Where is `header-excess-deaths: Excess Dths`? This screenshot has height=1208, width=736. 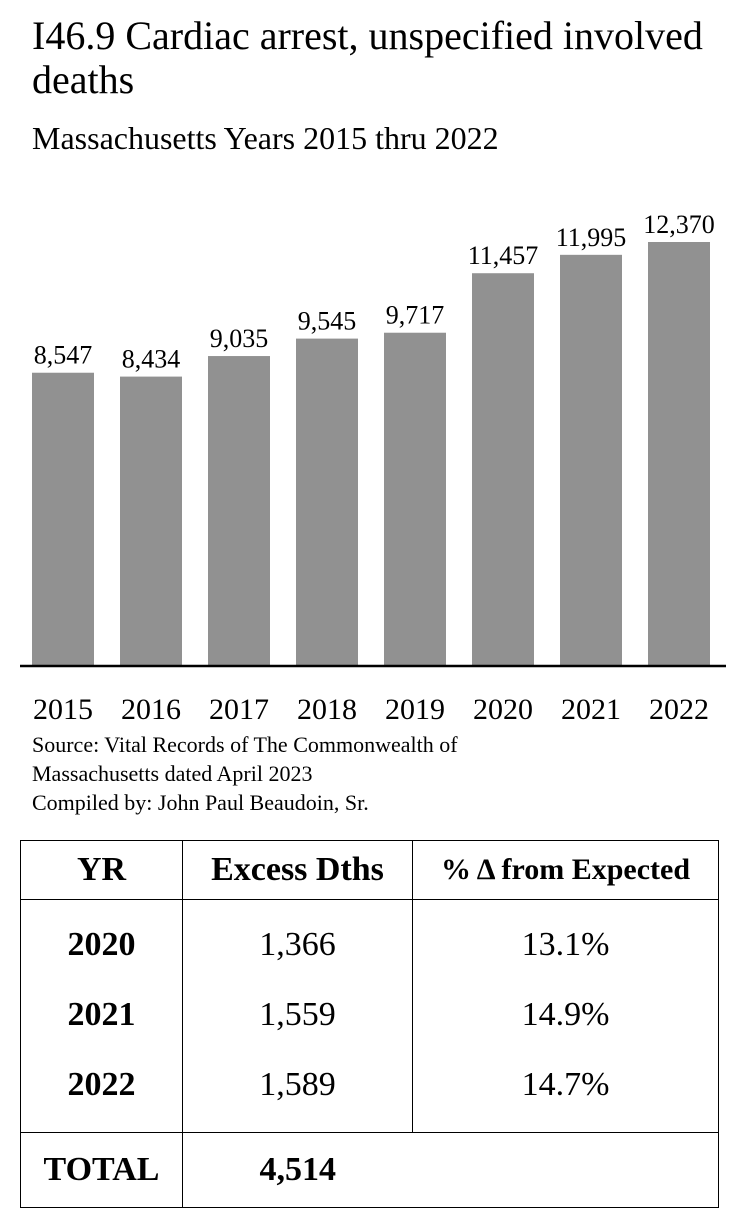
header-excess-deaths: Excess Dths is located at coordinates (297, 870).